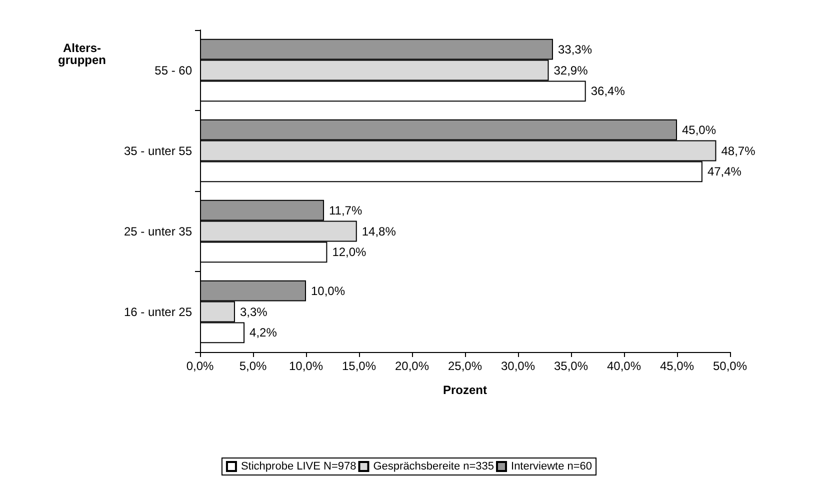  What do you see at coordinates (677, 366) in the screenshot?
I see `x-tick-label: 45,0%` at bounding box center [677, 366].